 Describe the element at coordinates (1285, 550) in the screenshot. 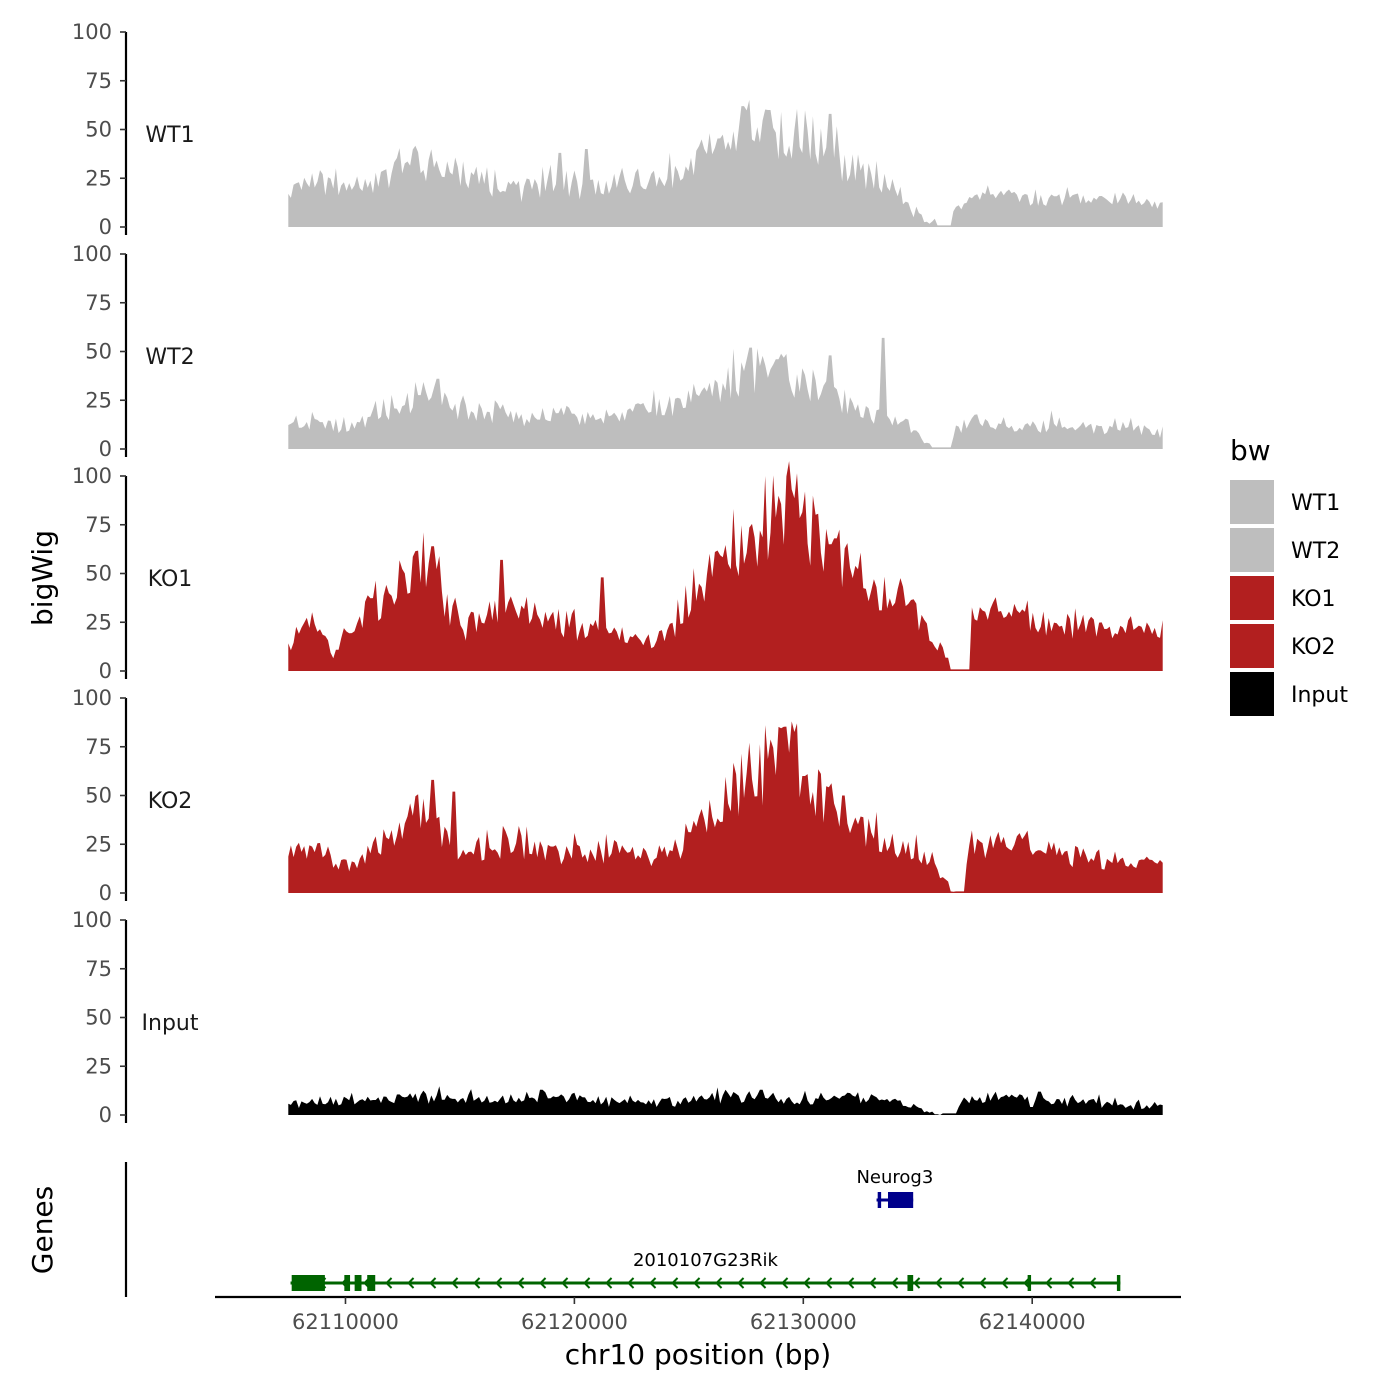

I see `legend-entry-wt2: WT2` at that location.